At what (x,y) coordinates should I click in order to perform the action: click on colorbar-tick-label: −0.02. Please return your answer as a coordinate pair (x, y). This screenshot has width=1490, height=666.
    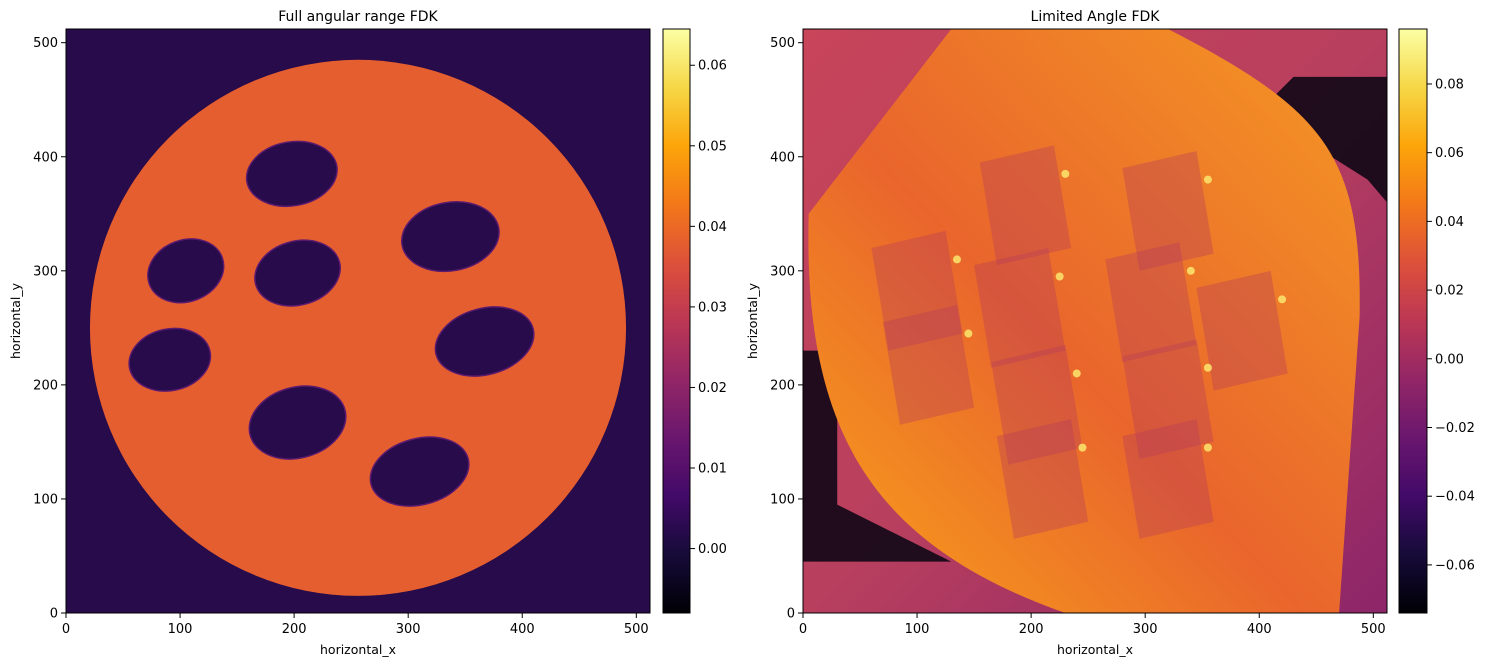
    Looking at the image, I should click on (1455, 428).